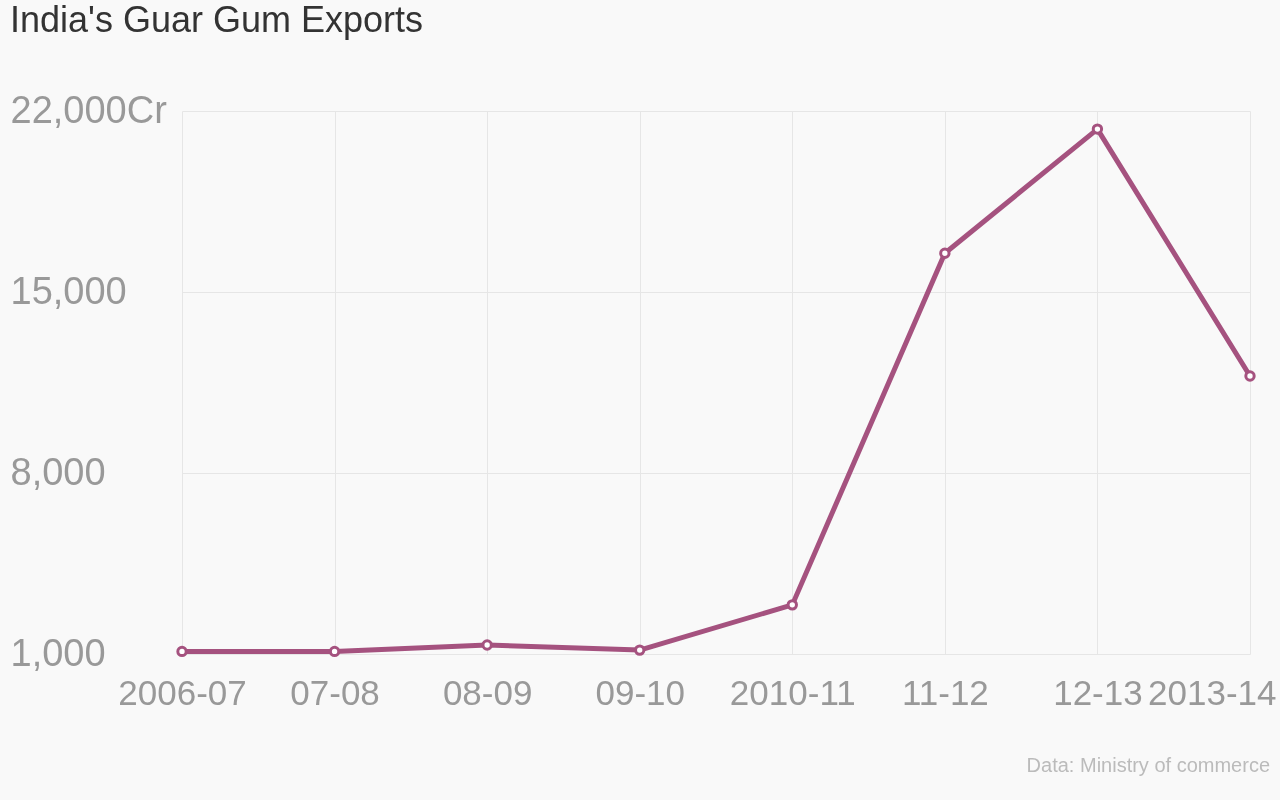  I want to click on x-tick-label: 2010-11, so click(792, 692).